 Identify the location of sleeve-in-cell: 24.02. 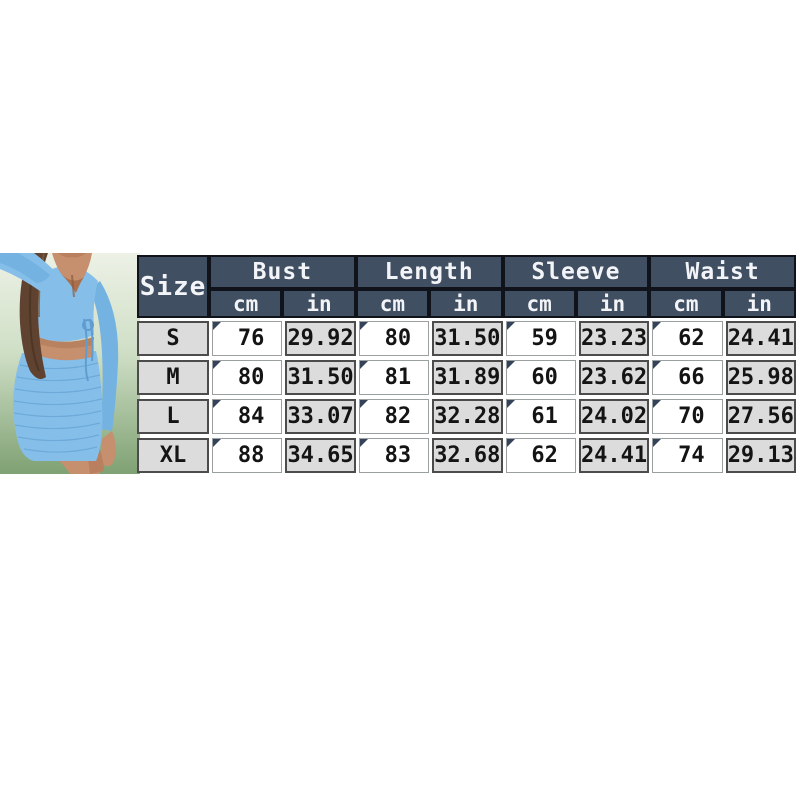
(614, 416).